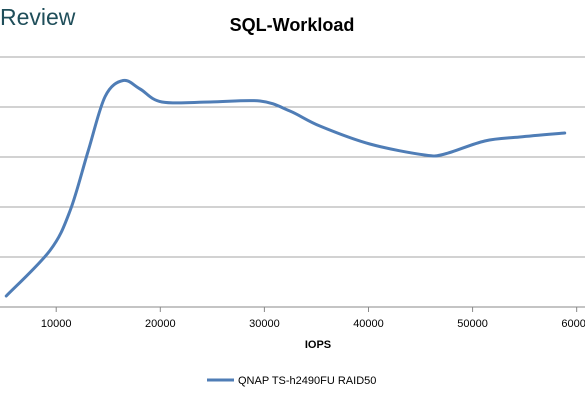 The height and width of the screenshot is (401, 585). What do you see at coordinates (307, 381) in the screenshot?
I see `legend-label: QNAP TS-h2490FU RAID50` at bounding box center [307, 381].